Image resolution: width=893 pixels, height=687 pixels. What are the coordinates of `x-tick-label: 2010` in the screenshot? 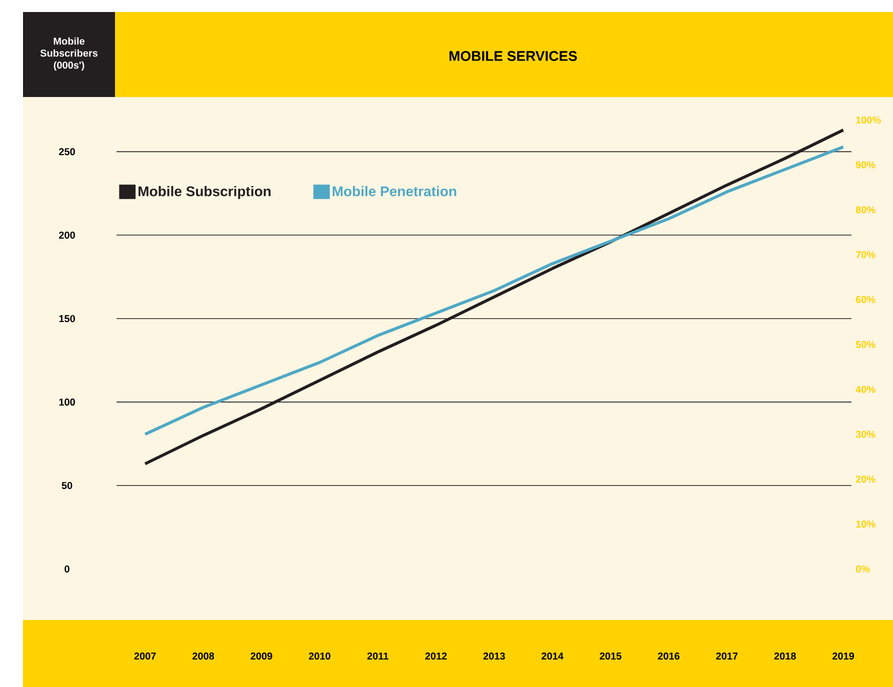 It's located at (319, 656).